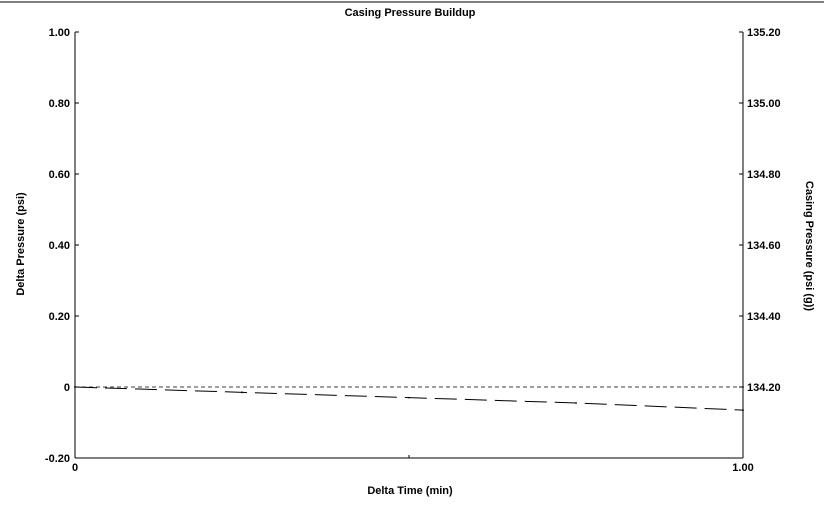 This screenshot has height=506, width=824. Describe the element at coordinates (764, 388) in the screenshot. I see `y2-tick-label: 134.20` at that location.